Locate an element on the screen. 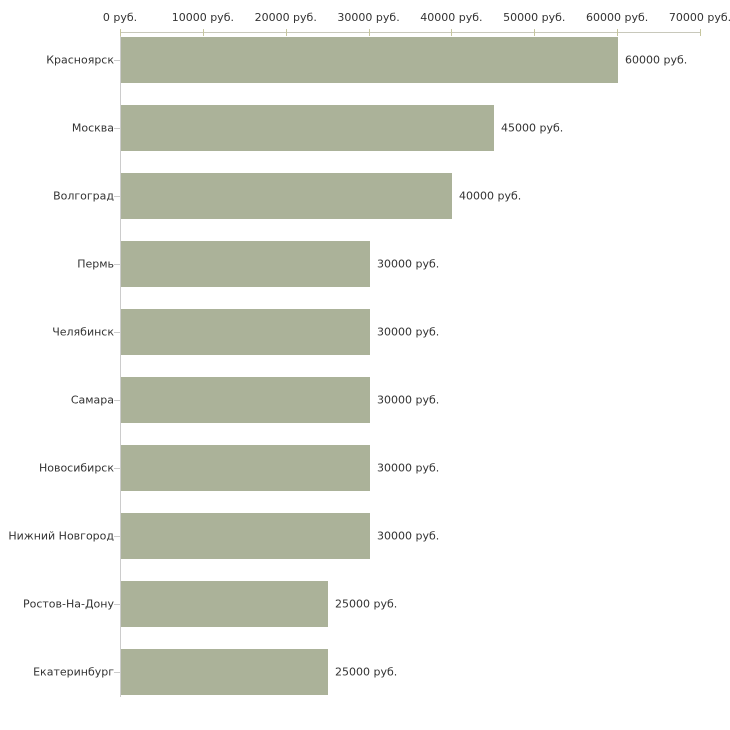 The width and height of the screenshot is (730, 730). category-label: Волгоград is located at coordinates (83, 196).